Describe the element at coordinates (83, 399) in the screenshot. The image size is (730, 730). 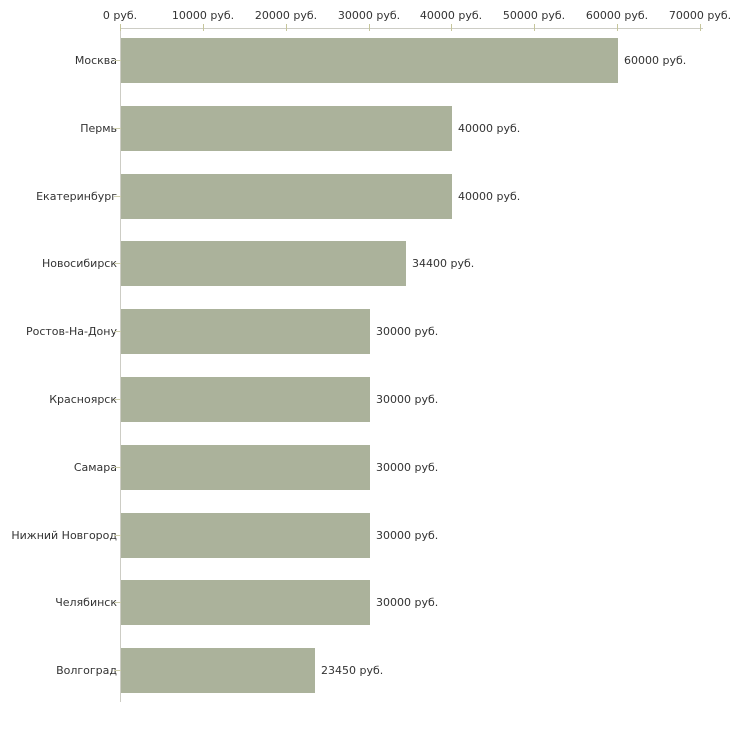
I see `y-axis-category-label: Красноярск` at that location.